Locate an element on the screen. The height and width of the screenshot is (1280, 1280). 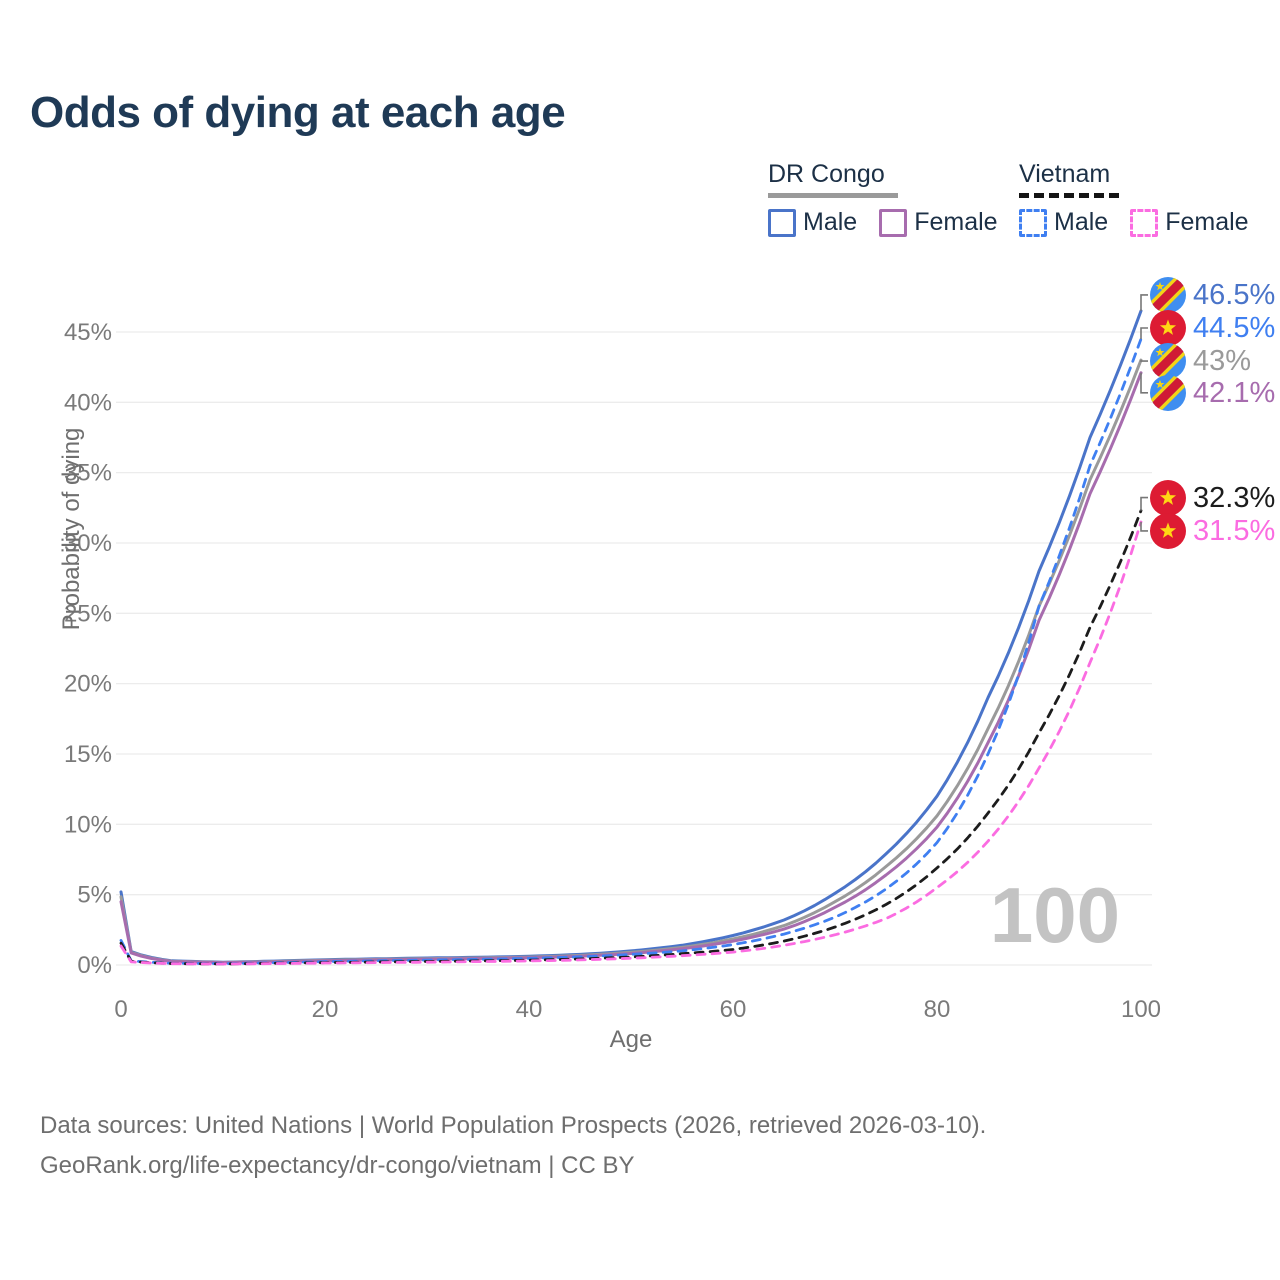
end-label-vietnam-female: 31.5% is located at coordinates (1212, 531).